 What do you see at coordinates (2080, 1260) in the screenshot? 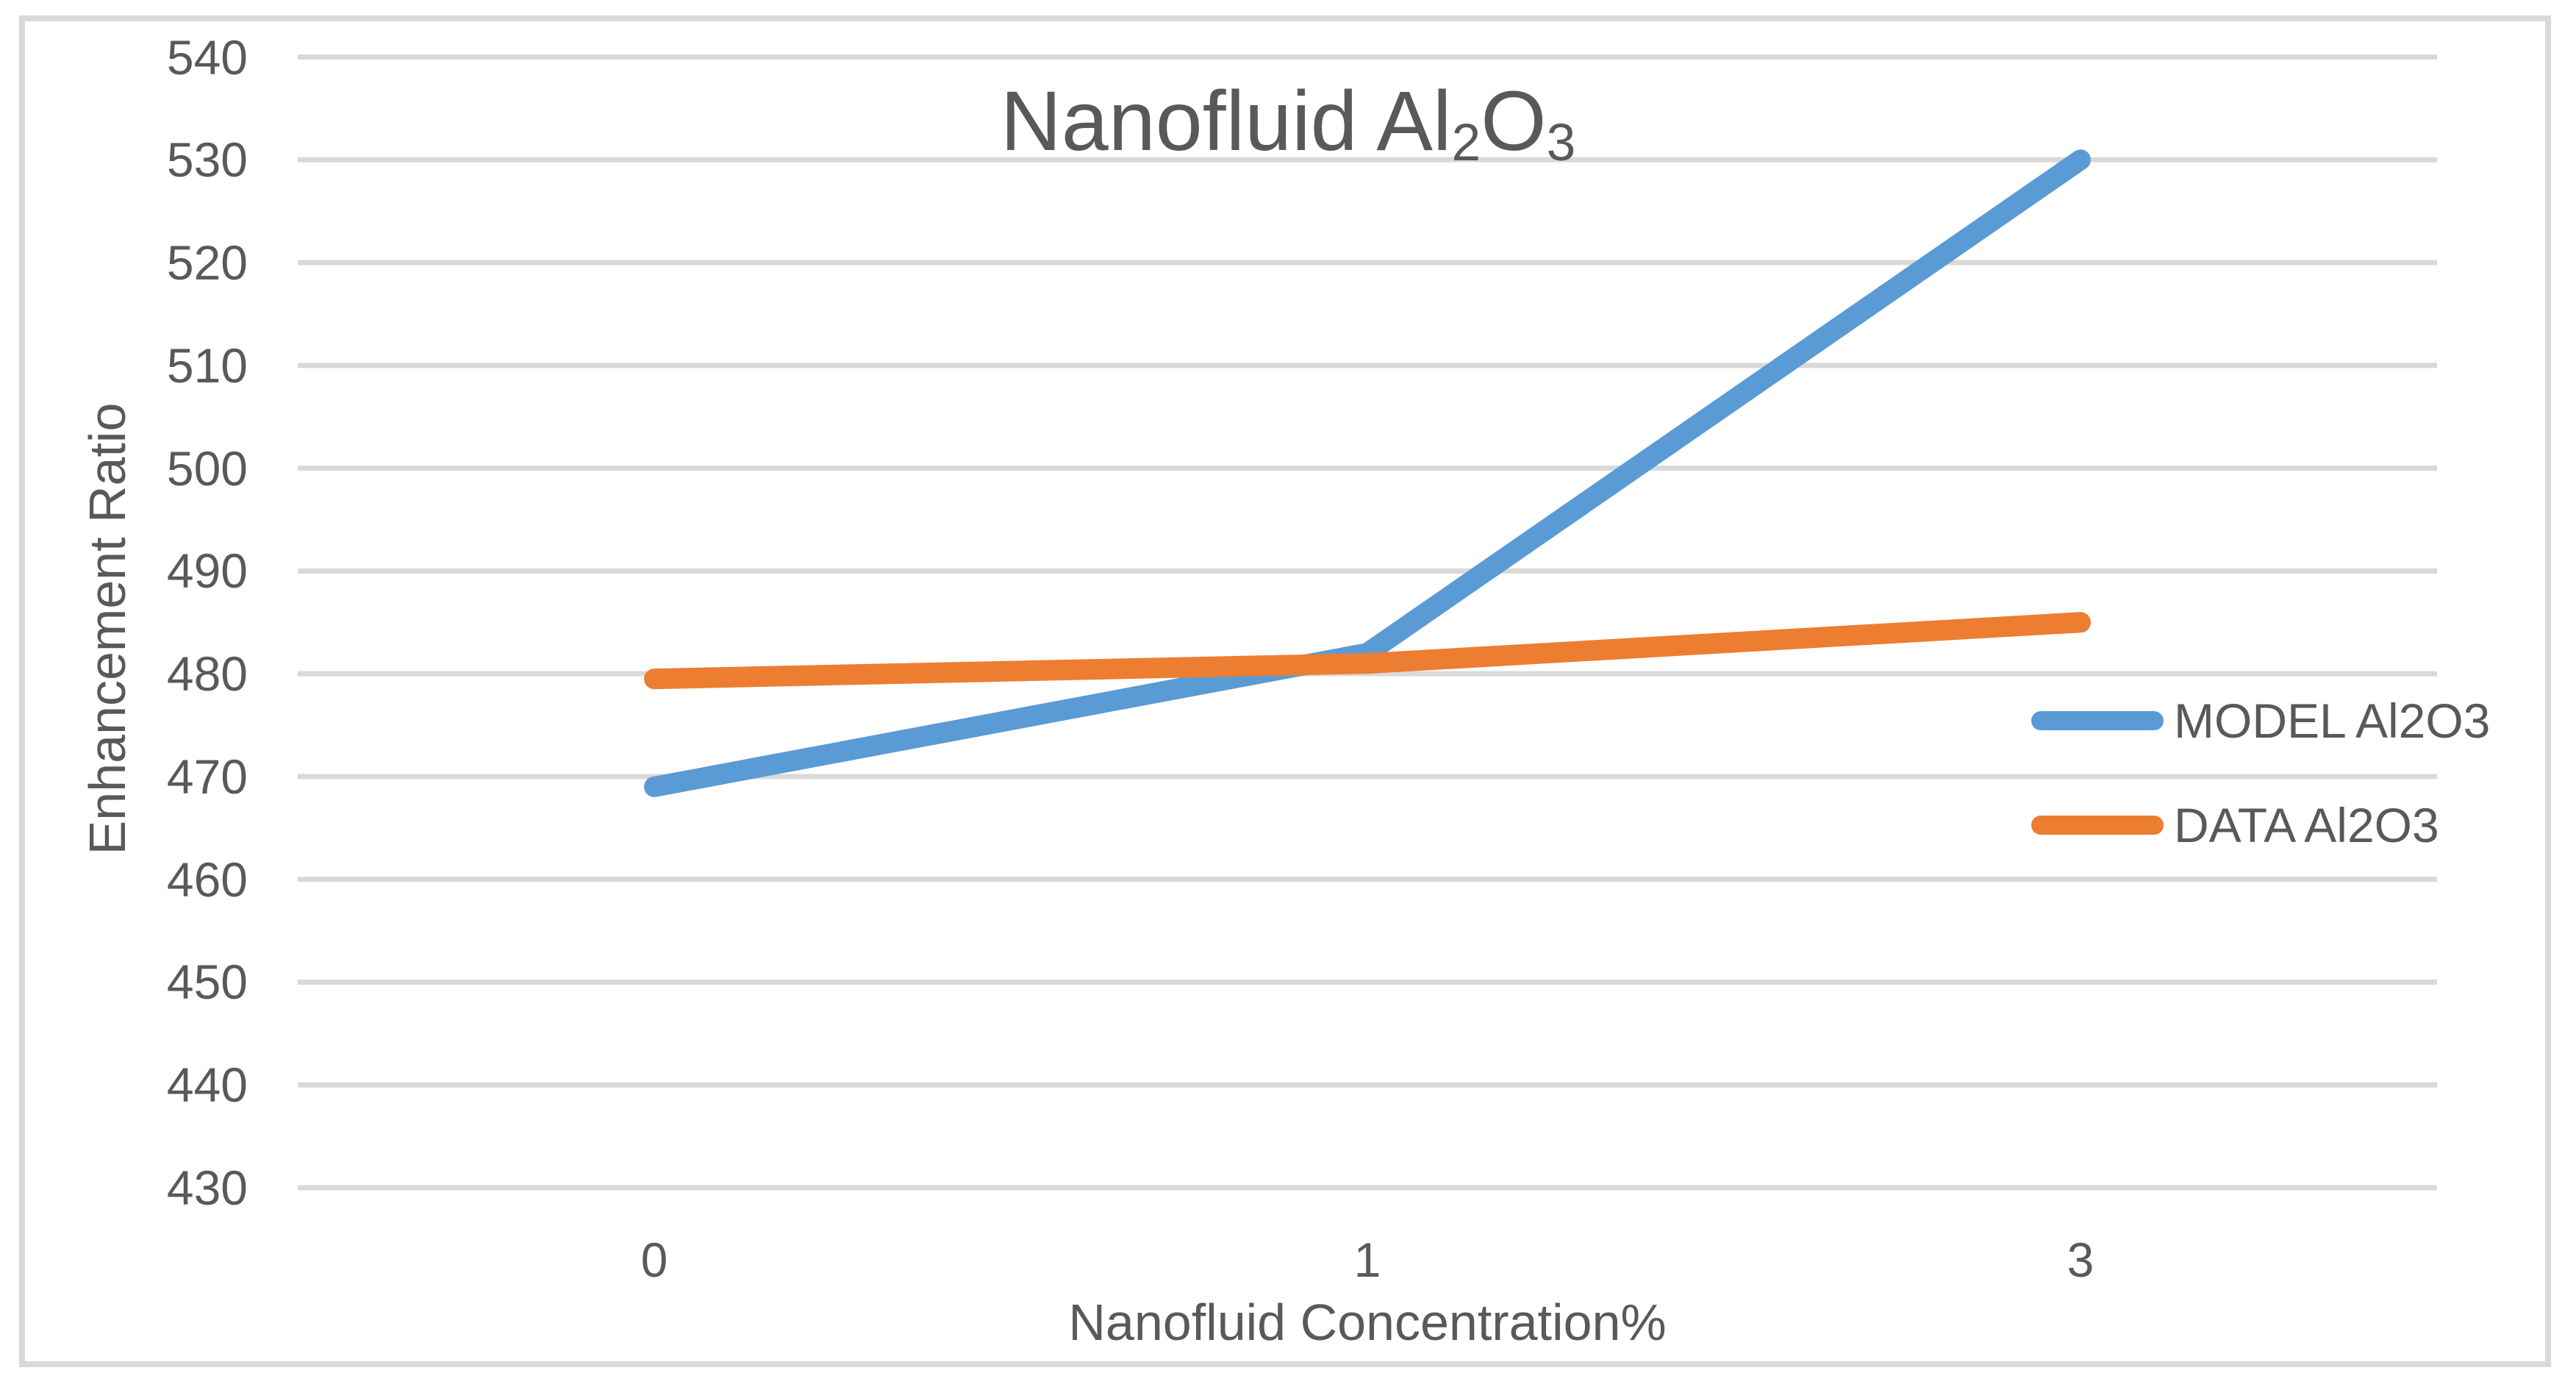
I see `x-tick-label: 3` at bounding box center [2080, 1260].